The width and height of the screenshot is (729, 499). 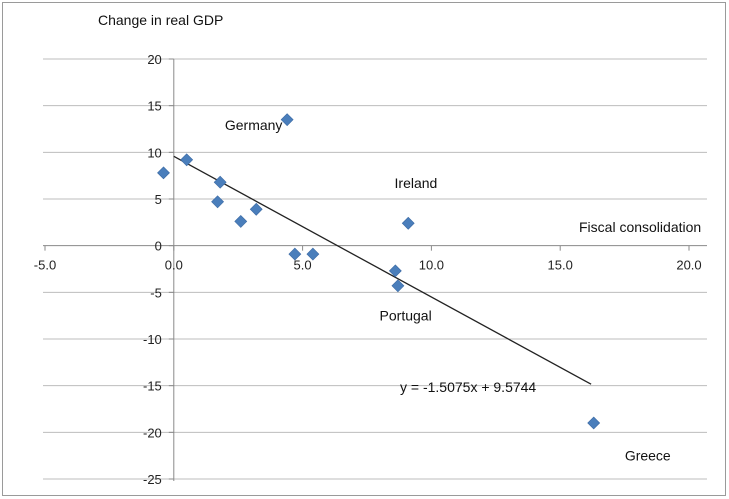 What do you see at coordinates (431, 265) in the screenshot?
I see `x-tick-label: 10.0` at bounding box center [431, 265].